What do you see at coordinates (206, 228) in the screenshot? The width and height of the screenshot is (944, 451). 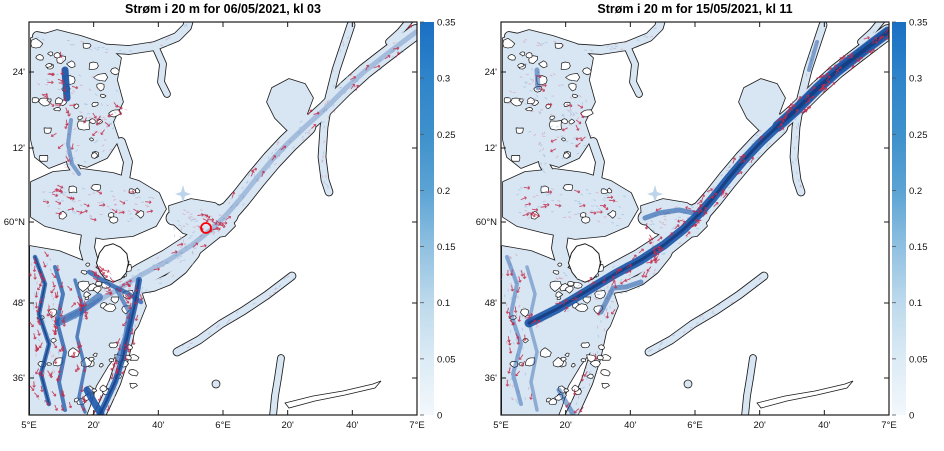 I see `observation-circle-marker` at bounding box center [206, 228].